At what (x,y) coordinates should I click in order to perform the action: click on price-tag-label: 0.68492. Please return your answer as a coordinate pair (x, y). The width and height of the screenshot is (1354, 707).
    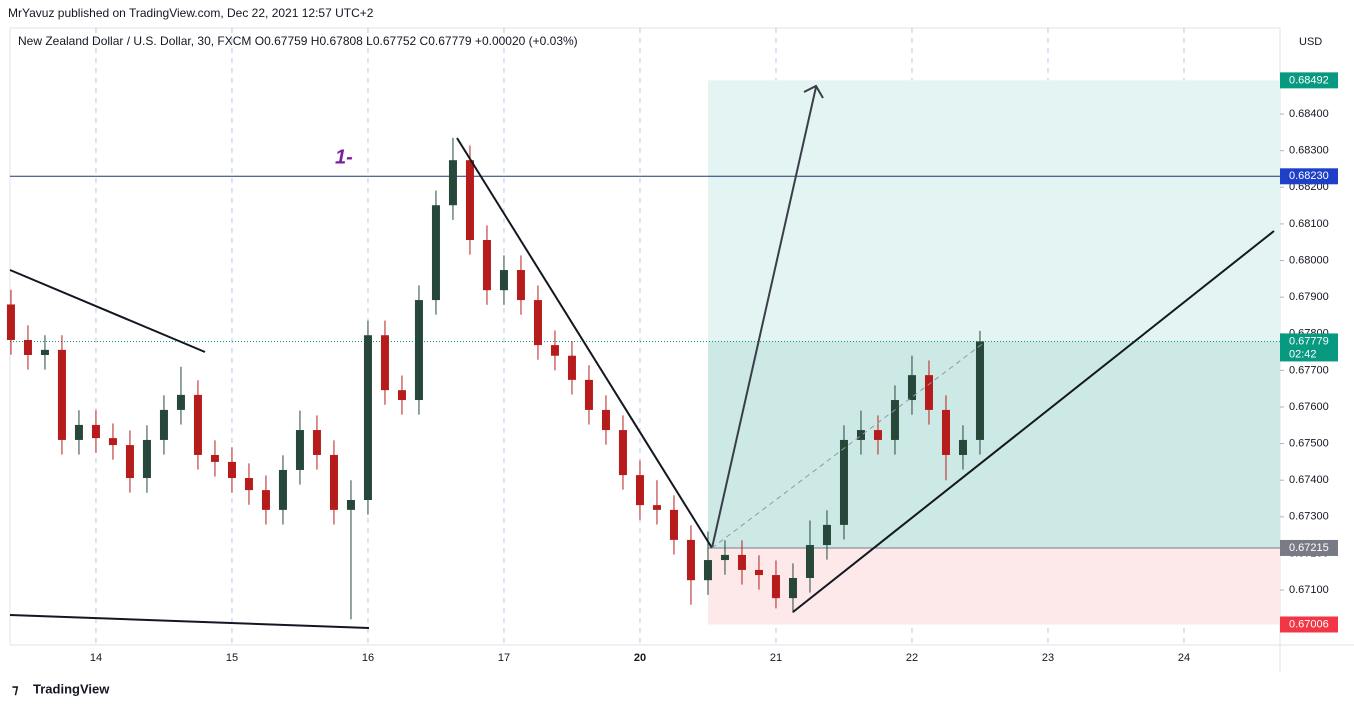
    Looking at the image, I should click on (1309, 80).